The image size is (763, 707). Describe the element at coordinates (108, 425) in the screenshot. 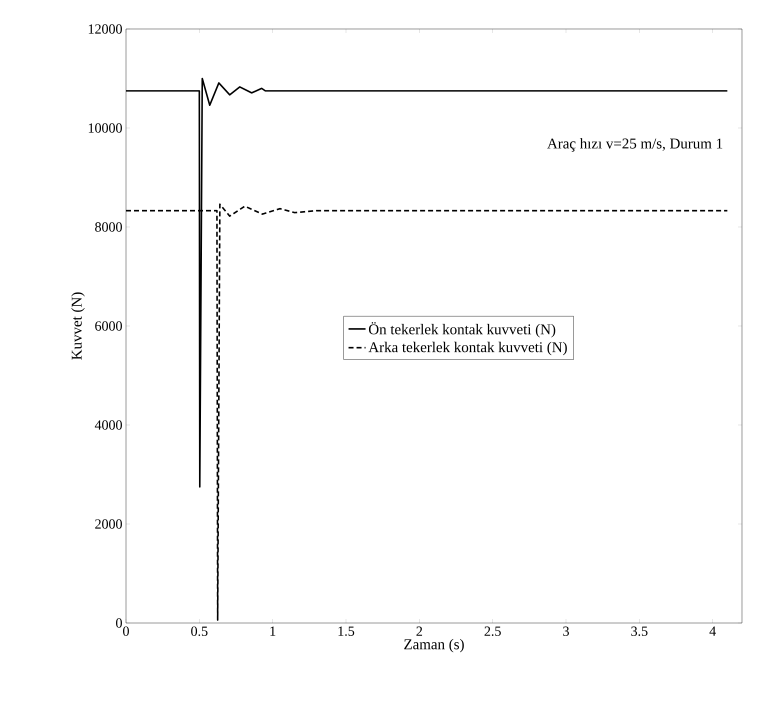

I see `y-tick-label: 4000` at that location.